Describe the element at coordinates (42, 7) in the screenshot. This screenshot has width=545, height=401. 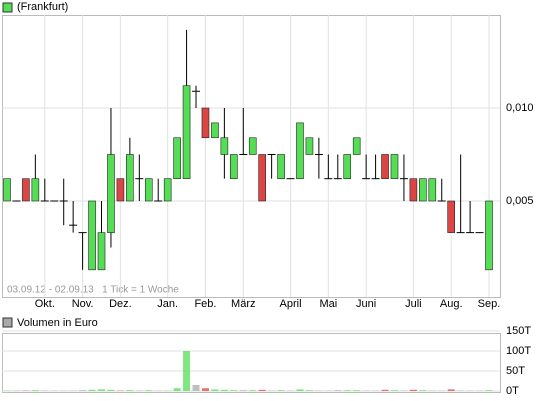
I see `legend-label: (Frankfurt)` at that location.